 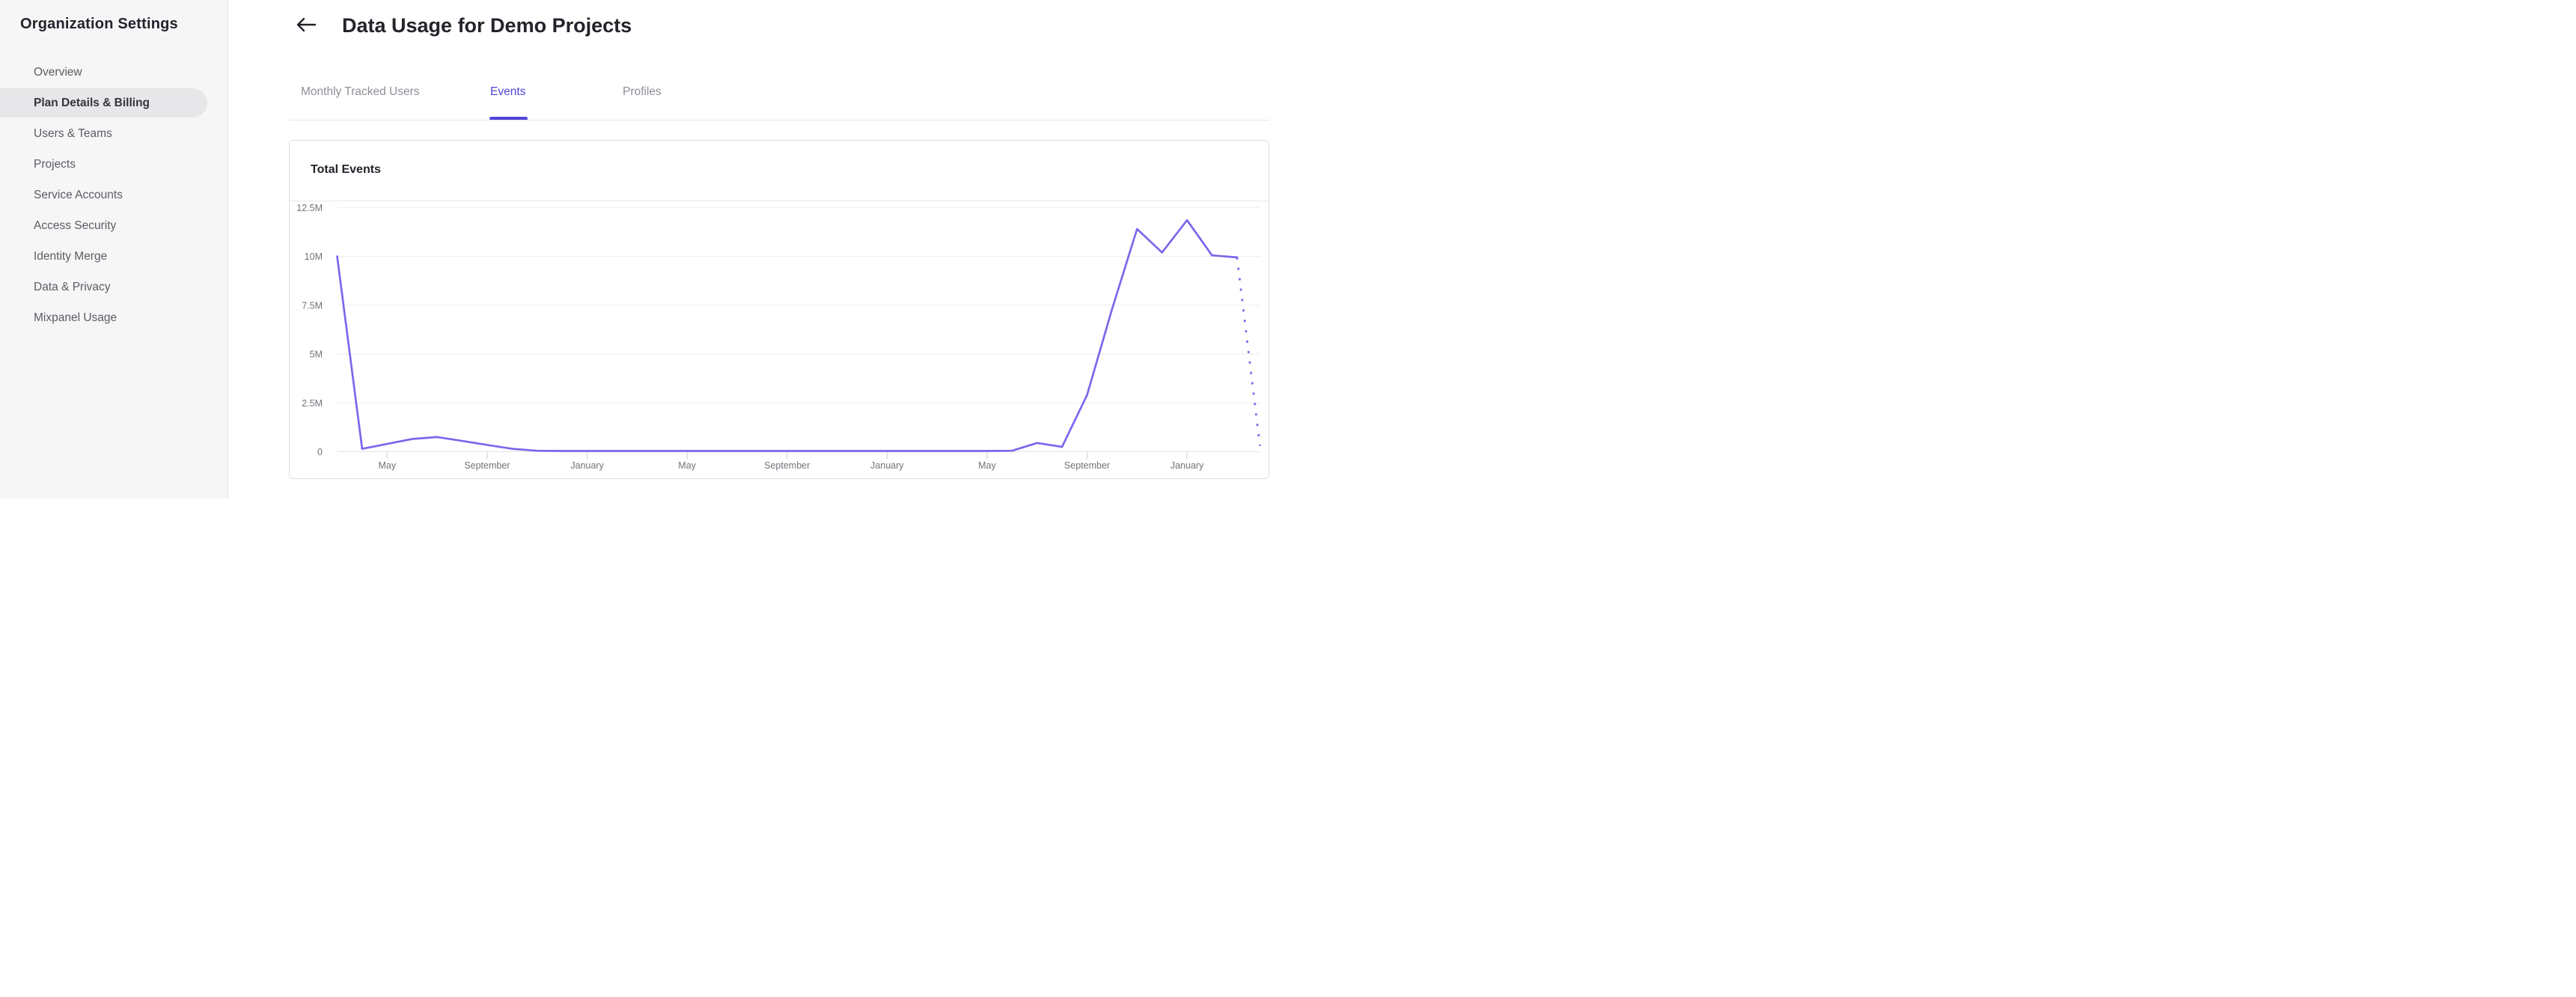 I want to click on sidebar-title: Organization Settings, so click(x=99, y=24).